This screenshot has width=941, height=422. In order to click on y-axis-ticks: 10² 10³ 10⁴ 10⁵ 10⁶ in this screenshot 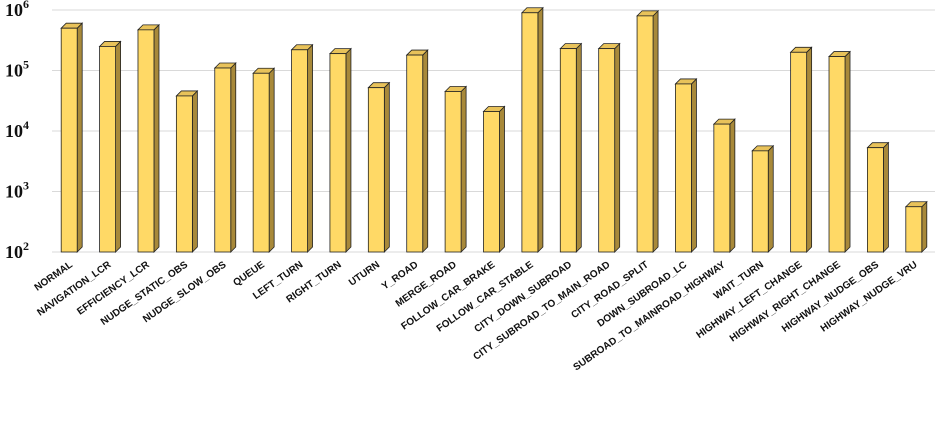, I will do `click(17, 131)`.